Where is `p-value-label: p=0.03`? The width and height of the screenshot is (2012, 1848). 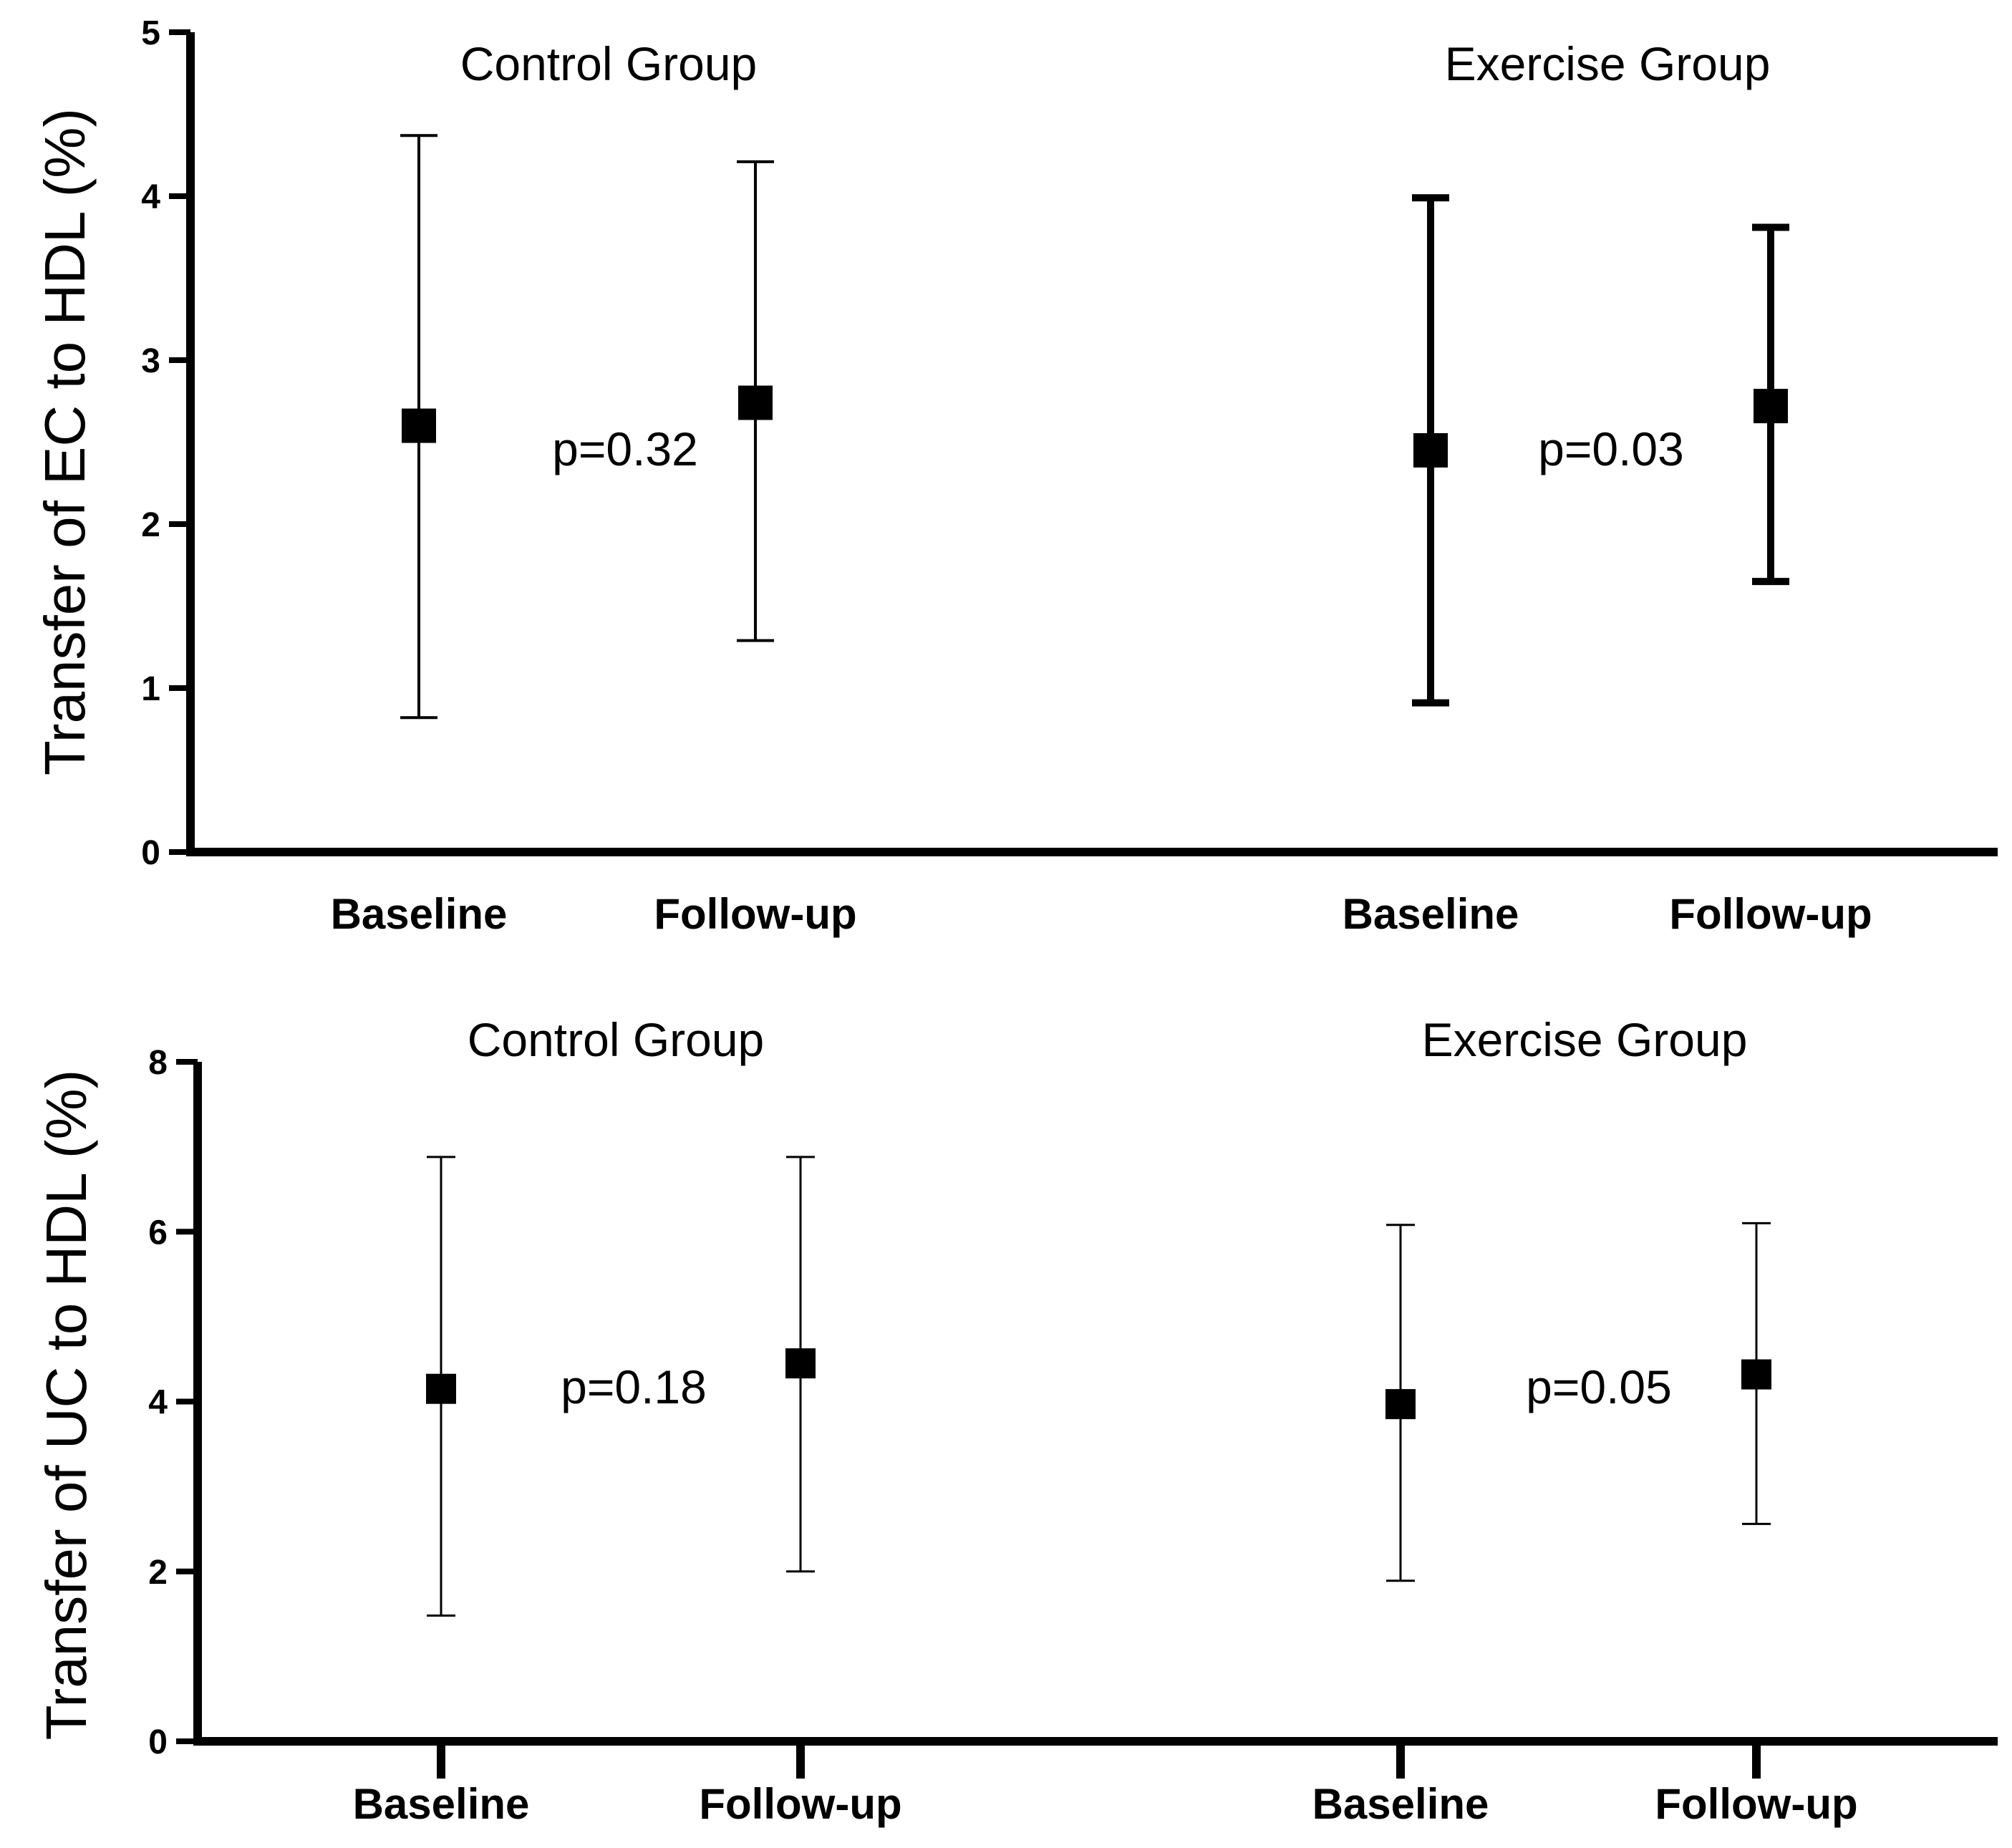 p-value-label: p=0.03 is located at coordinates (1611, 448).